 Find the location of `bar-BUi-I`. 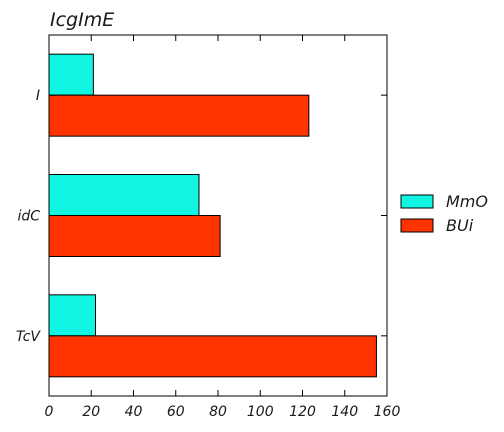

bar-BUi-I is located at coordinates (179, 115).